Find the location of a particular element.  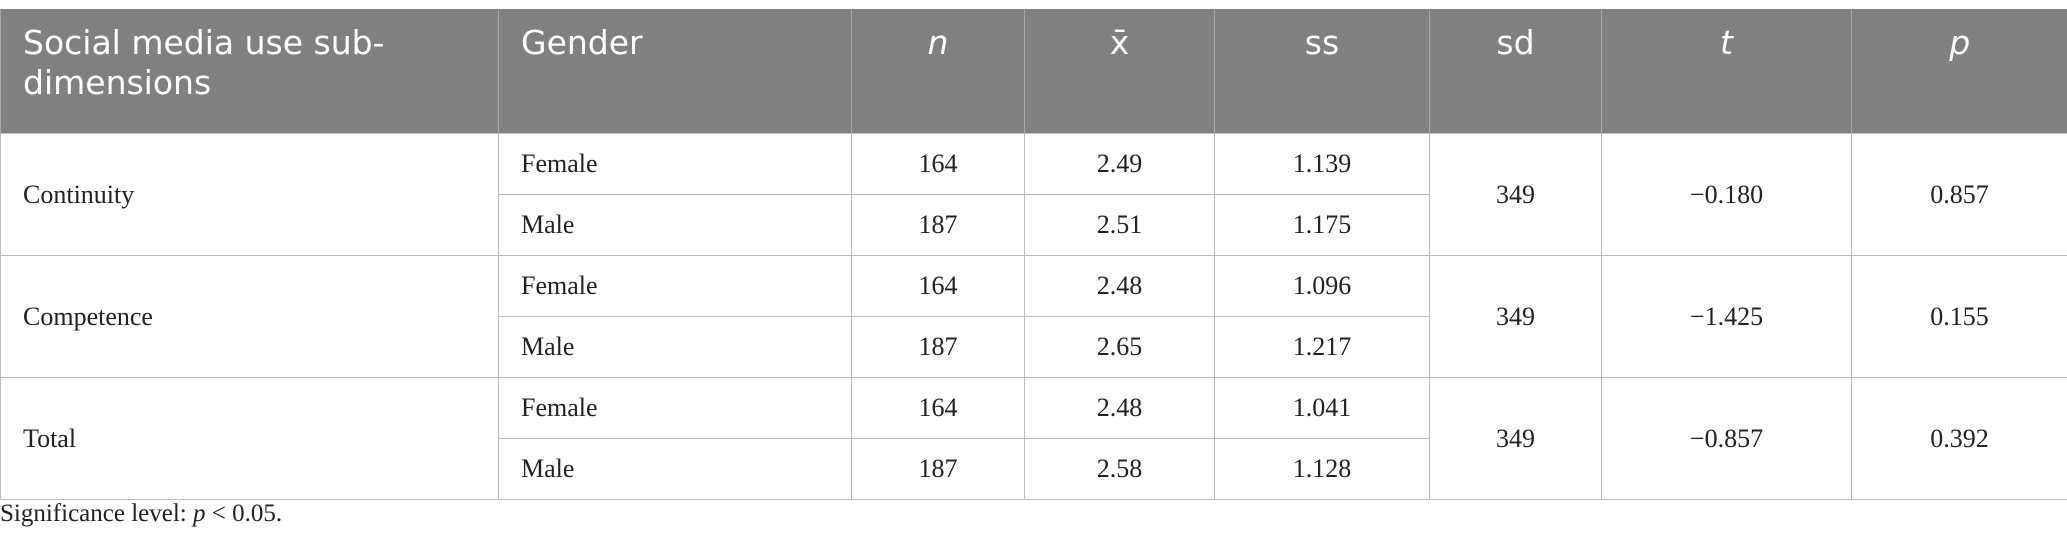

stat-cell: 0.857 is located at coordinates (1959, 194).